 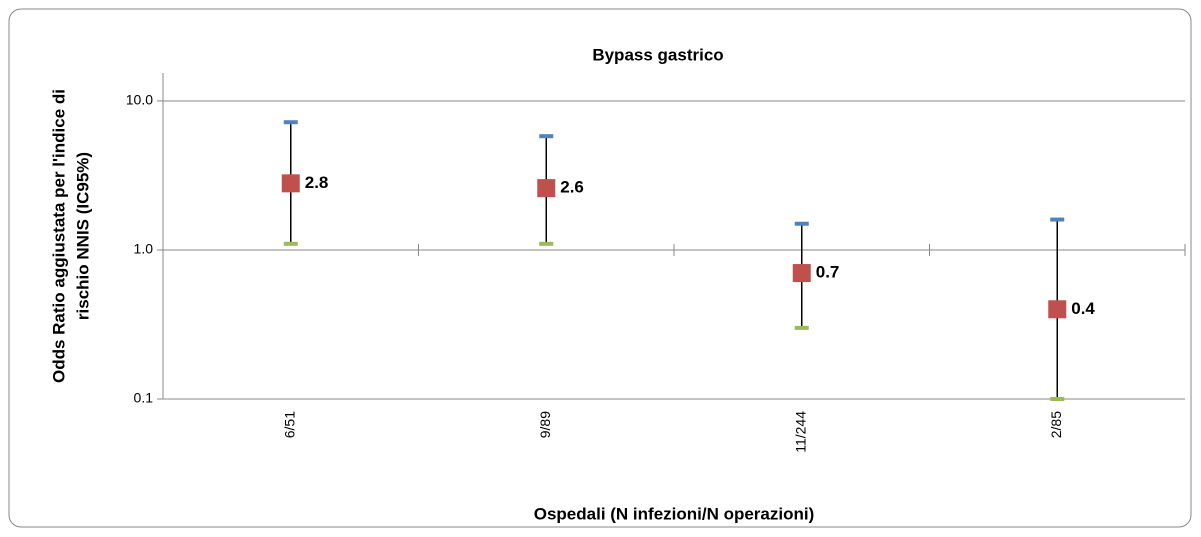 What do you see at coordinates (545, 424) in the screenshot?
I see `x-tick-label: 9/89` at bounding box center [545, 424].